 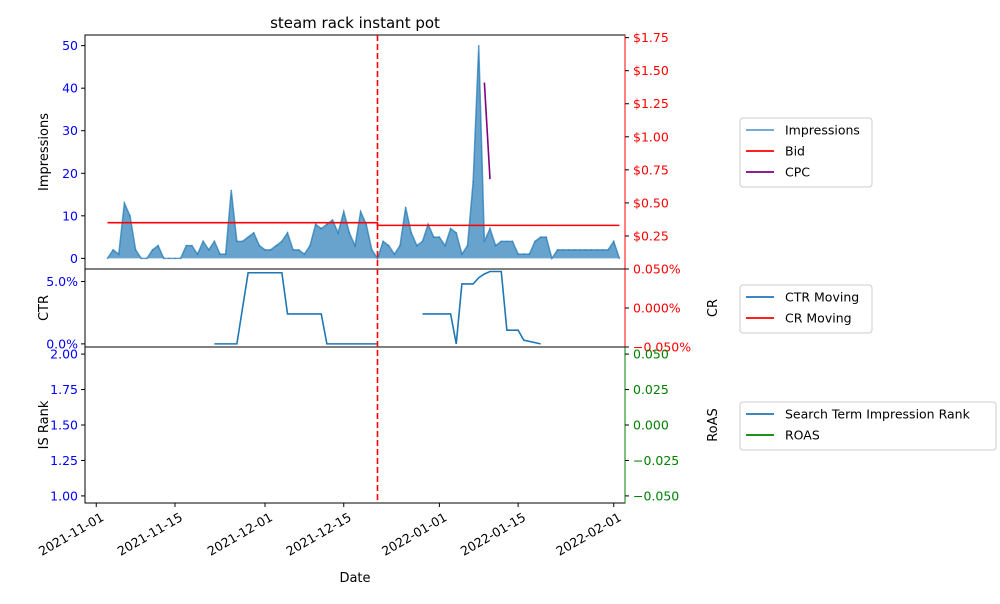 What do you see at coordinates (806, 152) in the screenshot?
I see `top-legend-box` at bounding box center [806, 152].